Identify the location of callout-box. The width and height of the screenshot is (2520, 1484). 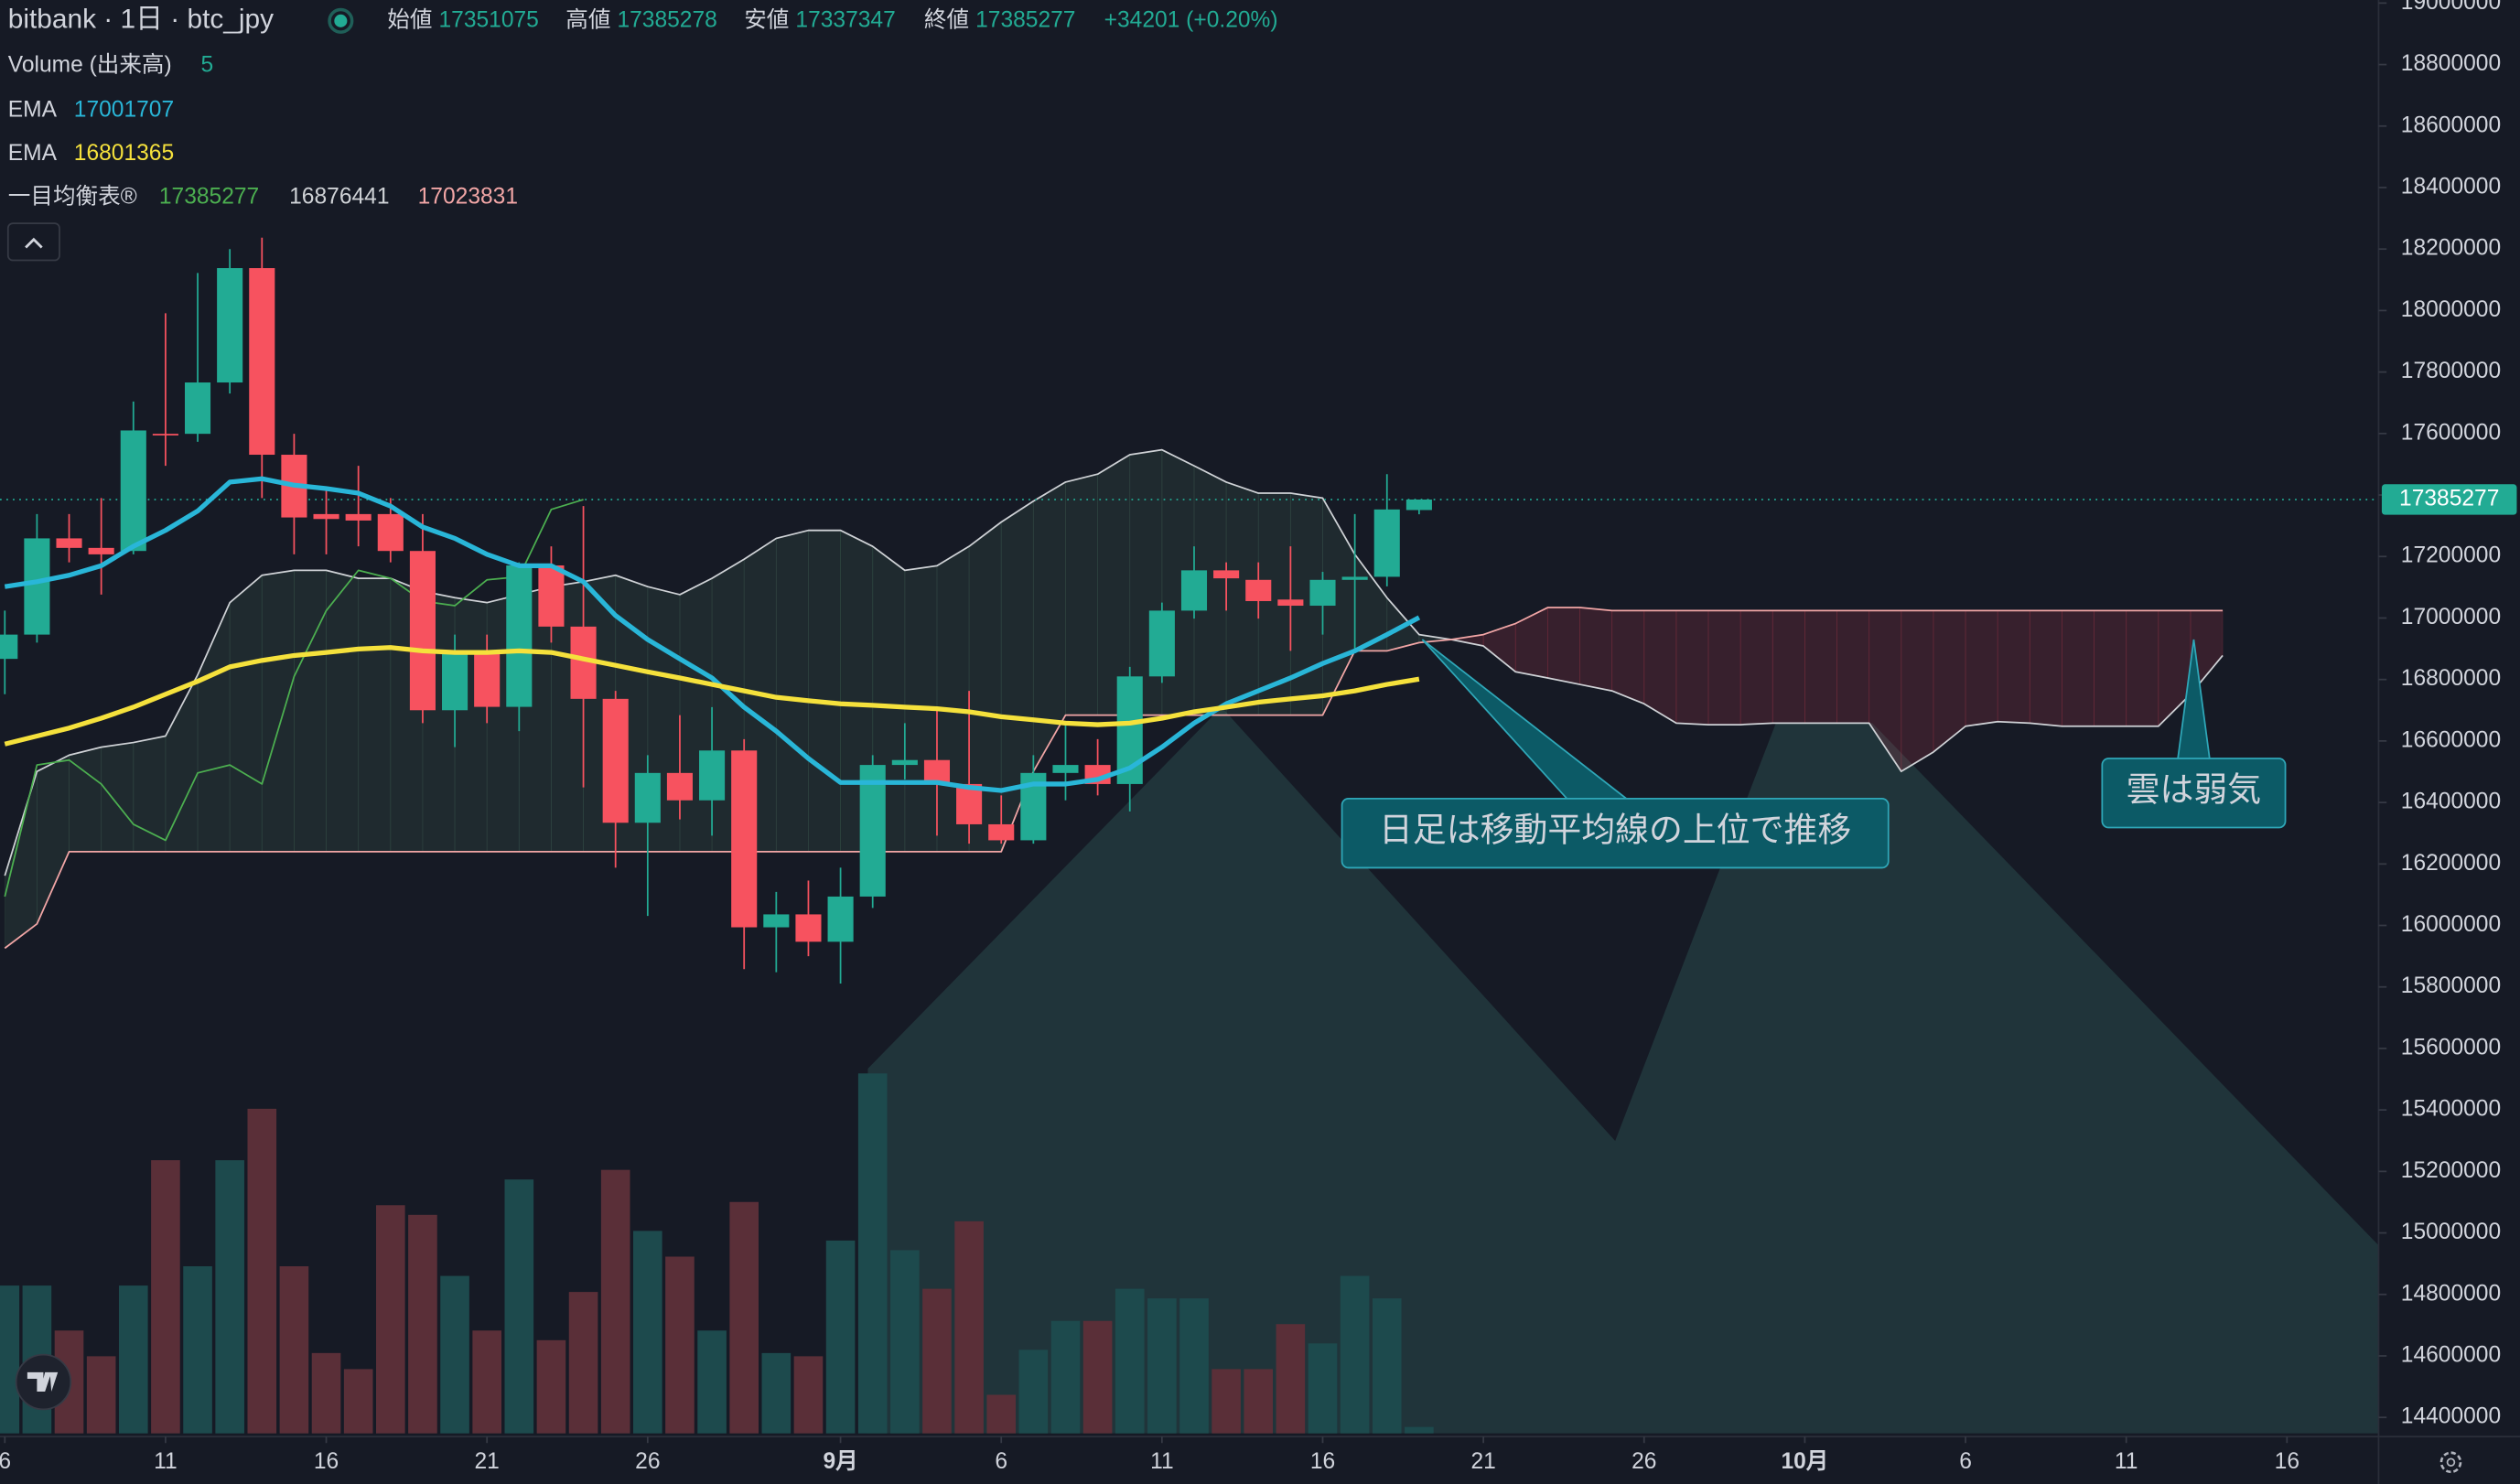
(1615, 833).